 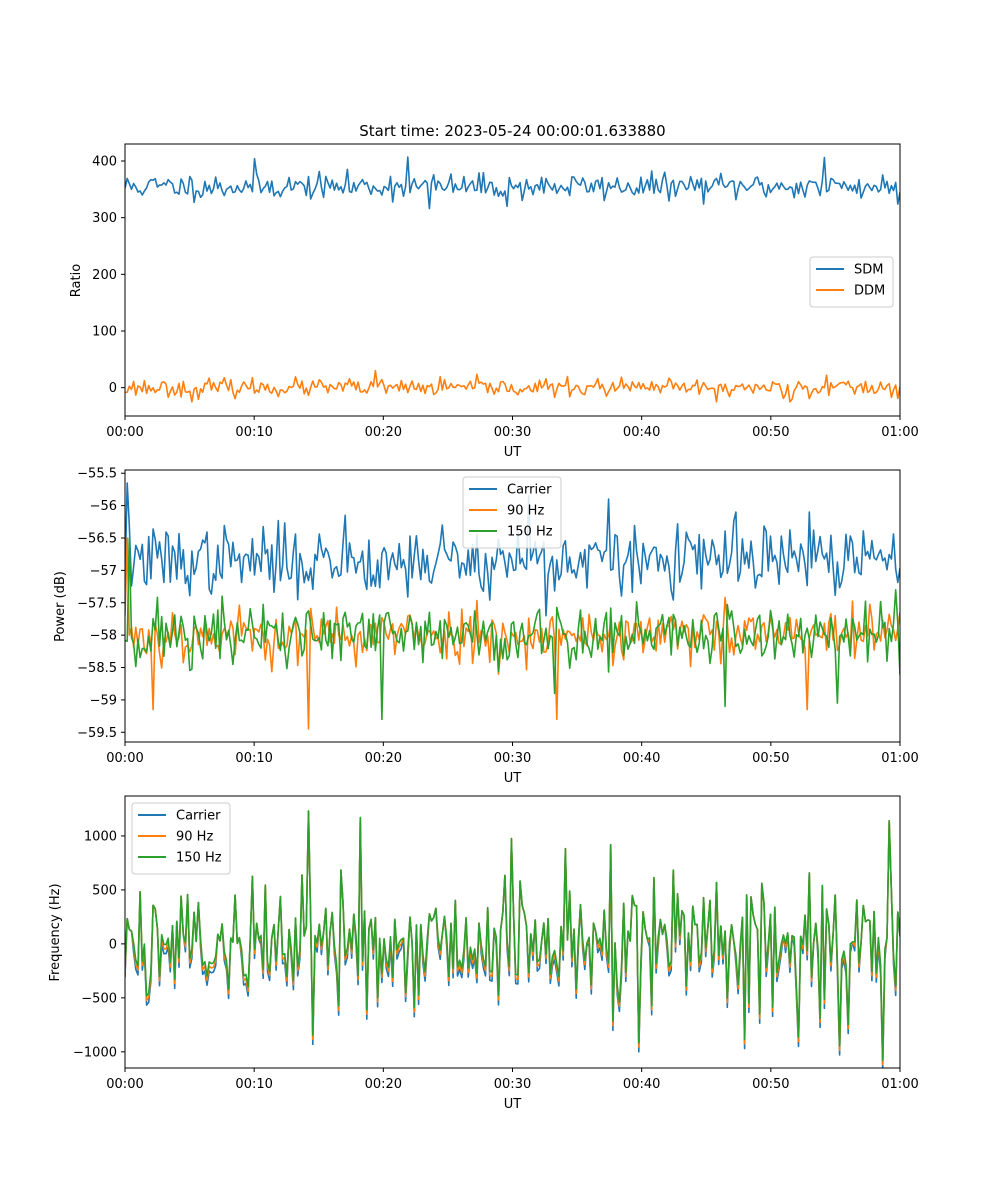 I want to click on frequency-panel-xlabel: UT, so click(x=513, y=1104).